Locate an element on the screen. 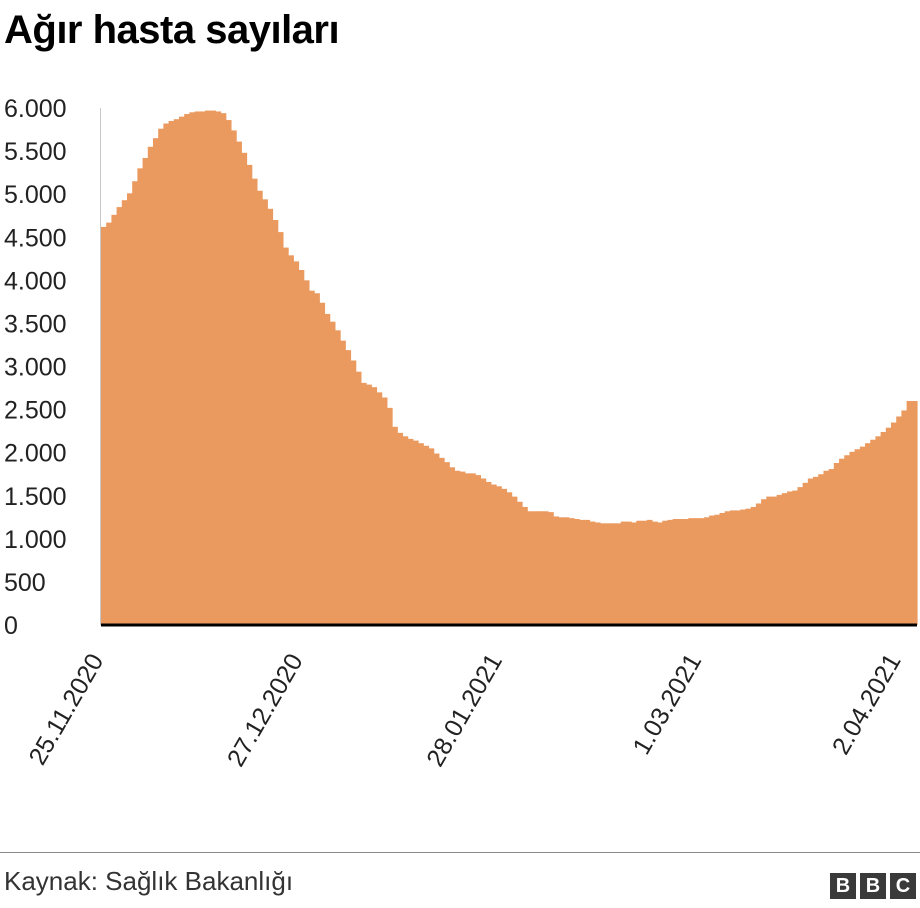  y-tick-label: 0 is located at coordinates (11, 626).